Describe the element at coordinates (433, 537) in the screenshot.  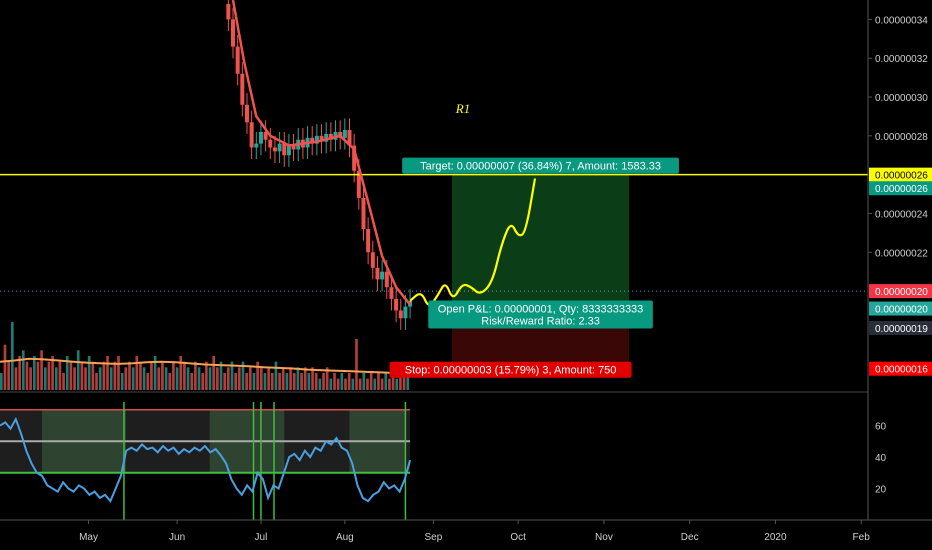
I see `time-tick-label: Sep` at that location.